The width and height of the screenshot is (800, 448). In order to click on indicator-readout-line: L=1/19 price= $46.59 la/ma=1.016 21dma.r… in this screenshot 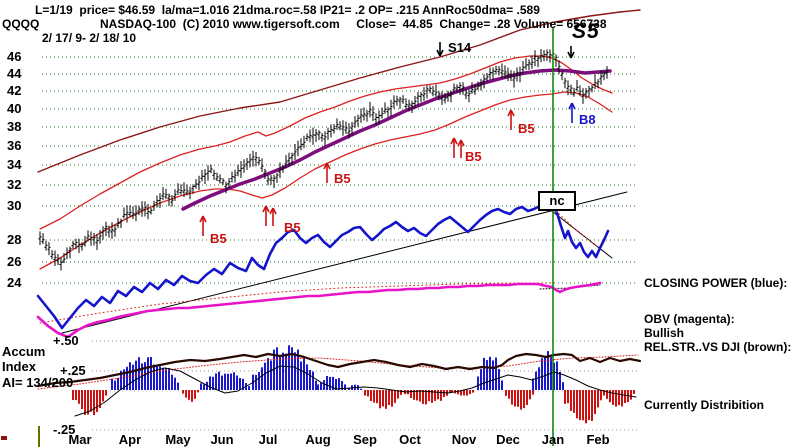, I will do `click(287, 10)`.